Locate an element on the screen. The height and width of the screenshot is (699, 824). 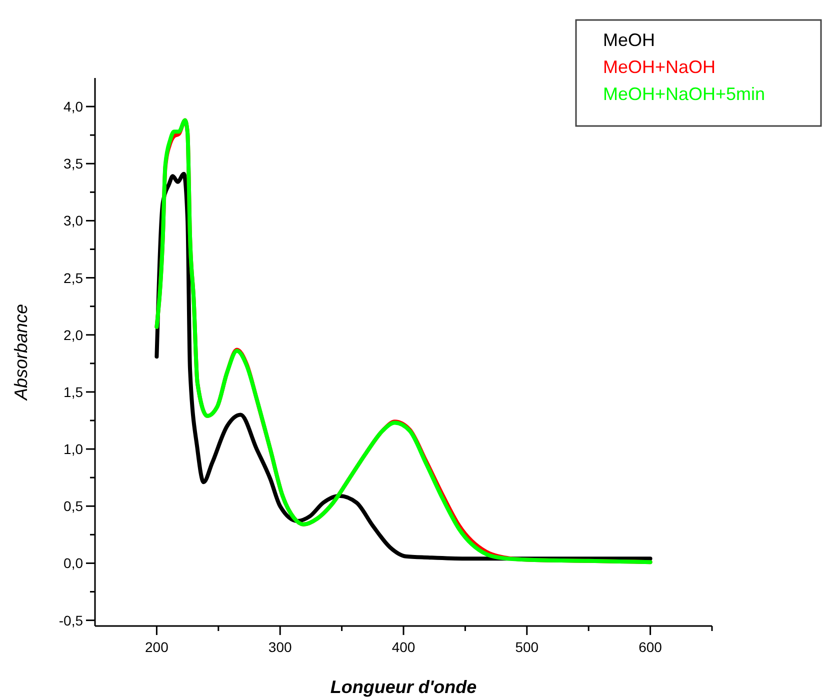
y-tick-label: 1,5 is located at coordinates (74, 392).